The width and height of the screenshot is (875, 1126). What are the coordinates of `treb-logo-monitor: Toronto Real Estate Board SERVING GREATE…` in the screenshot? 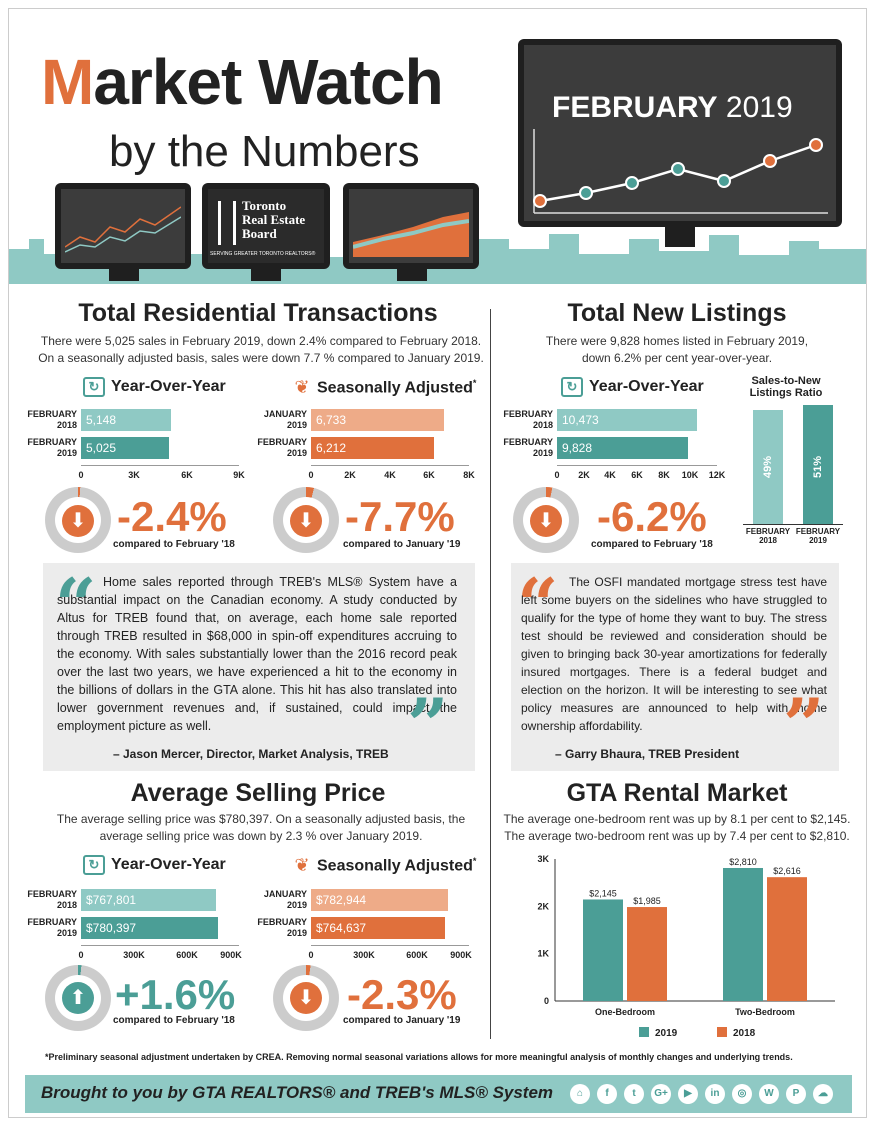 It's located at (266, 226).